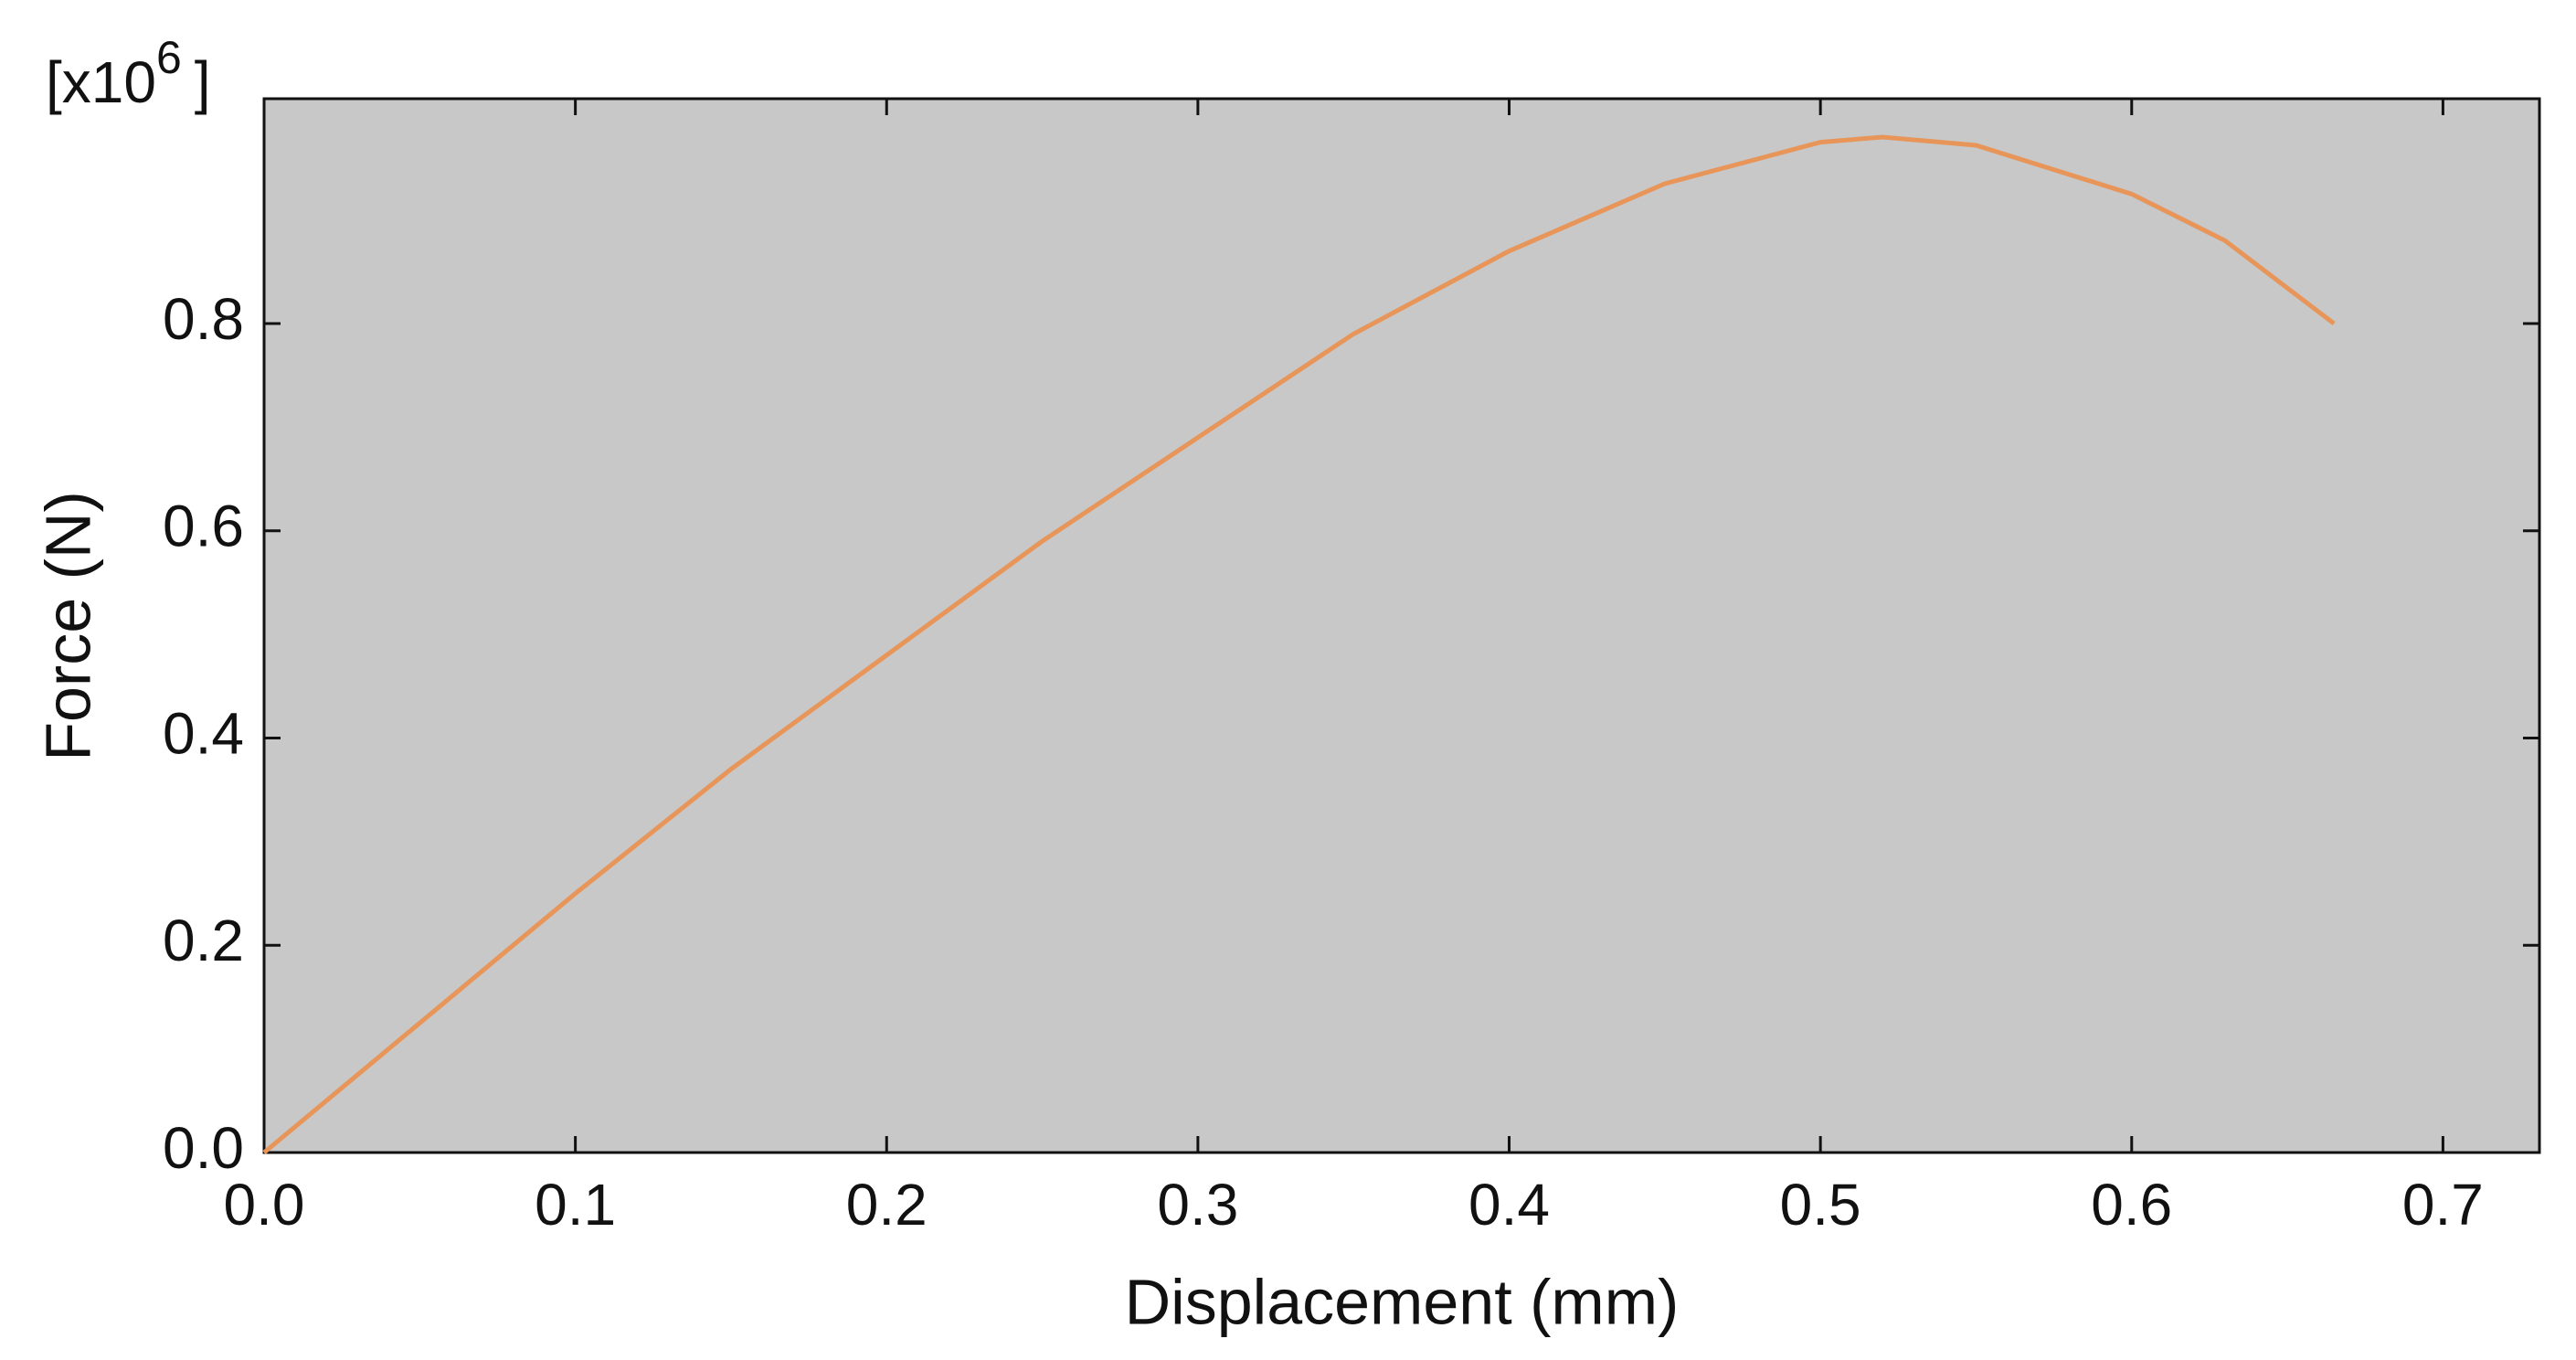 The height and width of the screenshot is (1360, 2576). Describe the element at coordinates (2131, 1205) in the screenshot. I see `x-tick-label: 0.6` at that location.